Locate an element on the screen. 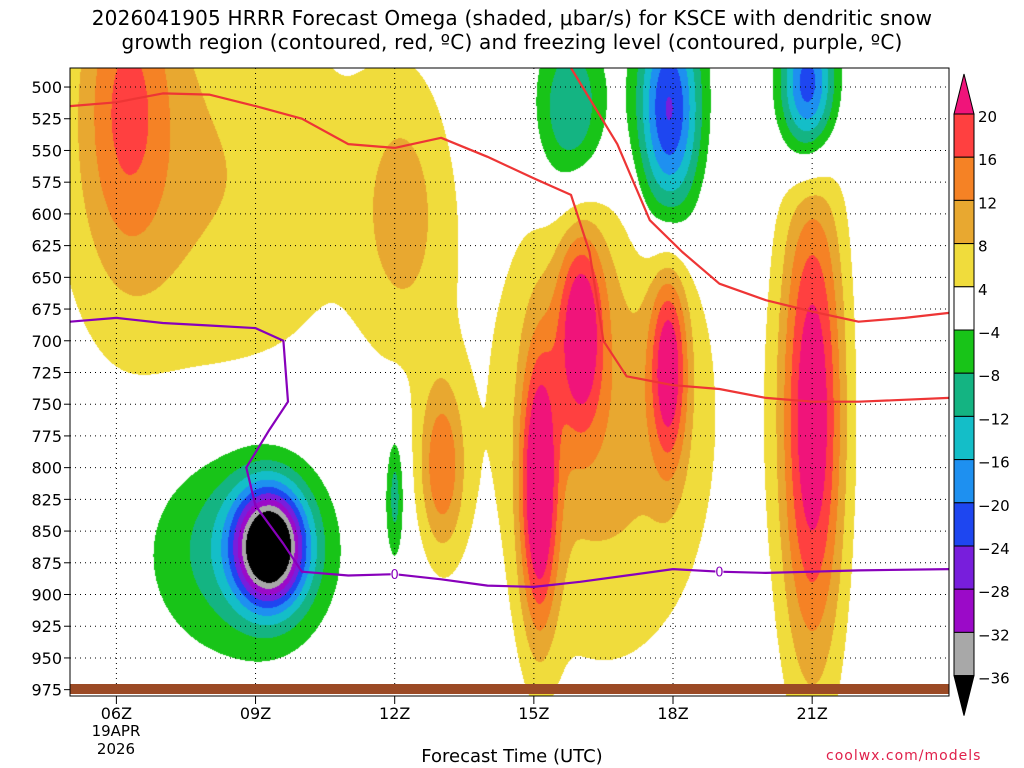 The height and width of the screenshot is (768, 1024). date-label-year: 2026 is located at coordinates (116, 749).